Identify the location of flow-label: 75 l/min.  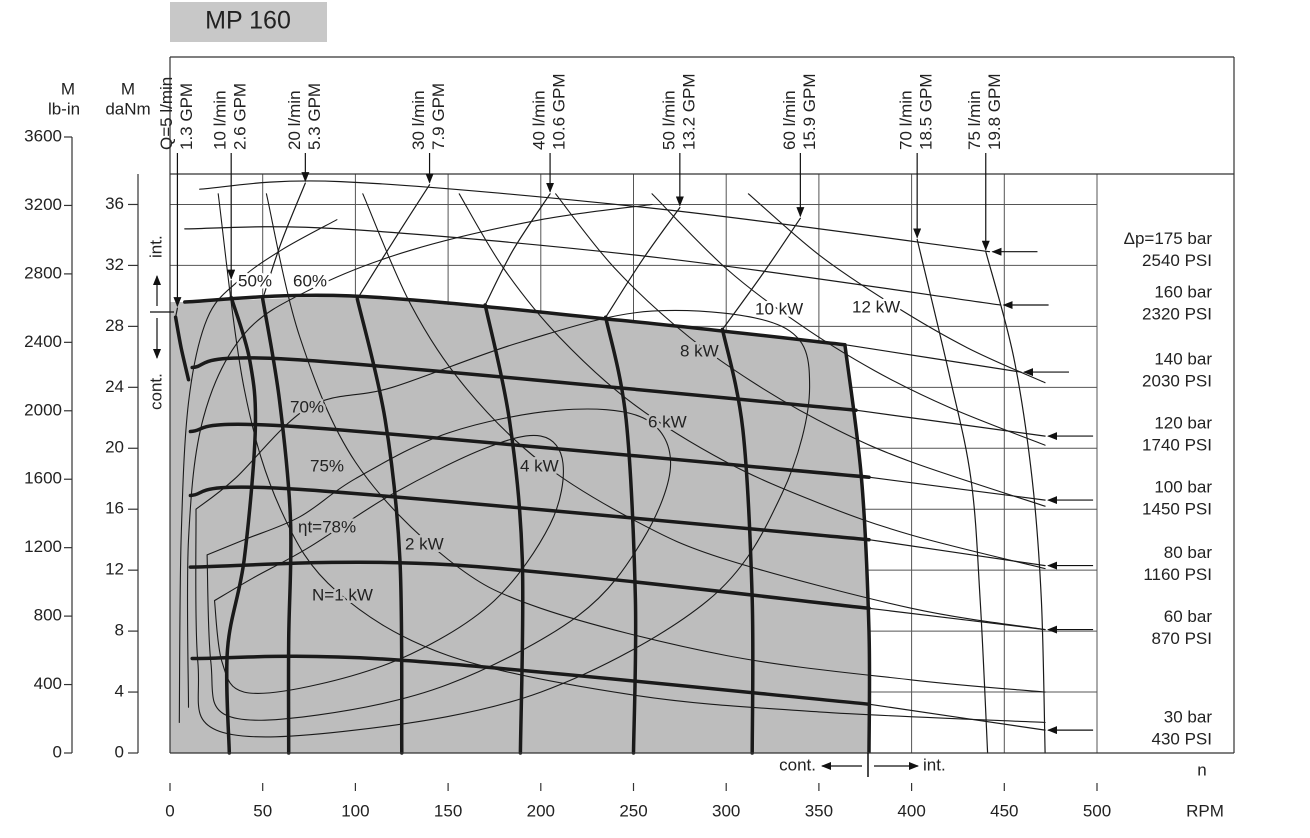
(974, 120).